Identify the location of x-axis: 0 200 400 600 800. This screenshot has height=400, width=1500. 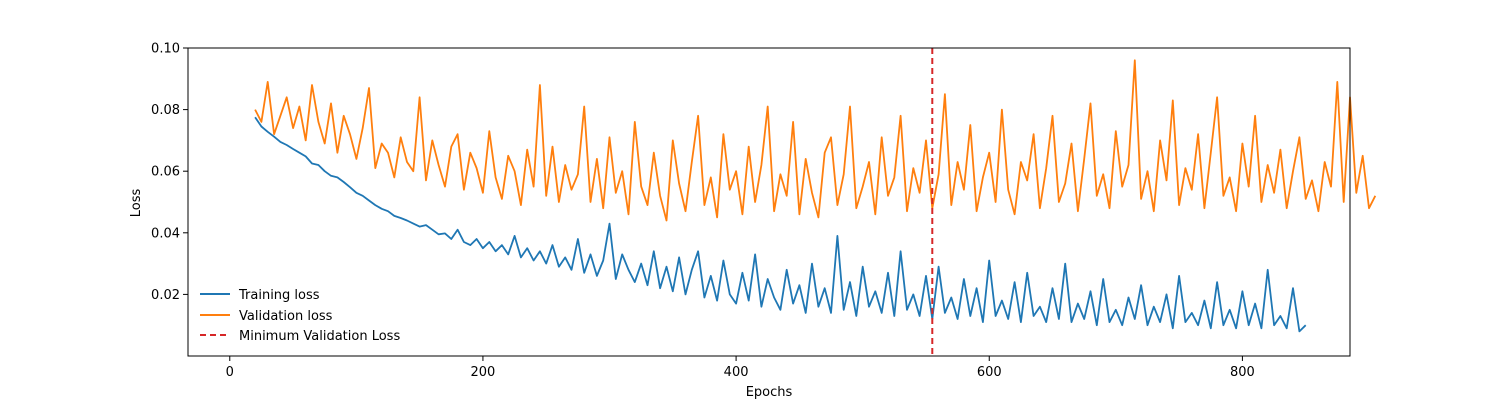
(740, 368).